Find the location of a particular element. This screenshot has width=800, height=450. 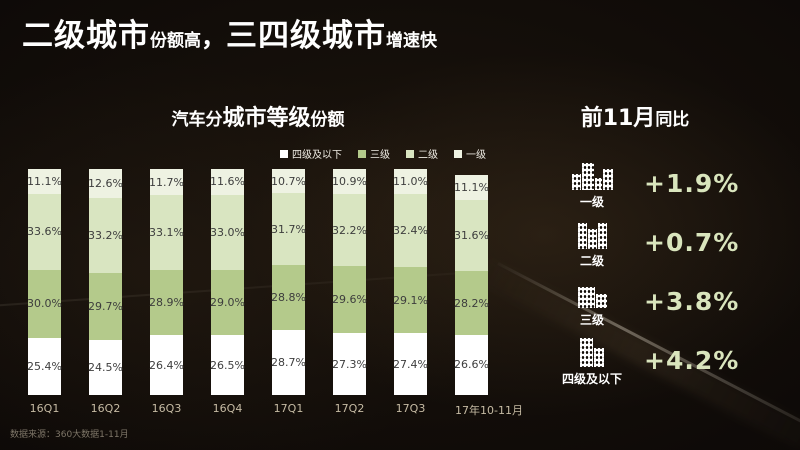

stacked-bar: 10.7% 31.7% 28.8% 28.7% is located at coordinates (288, 282).